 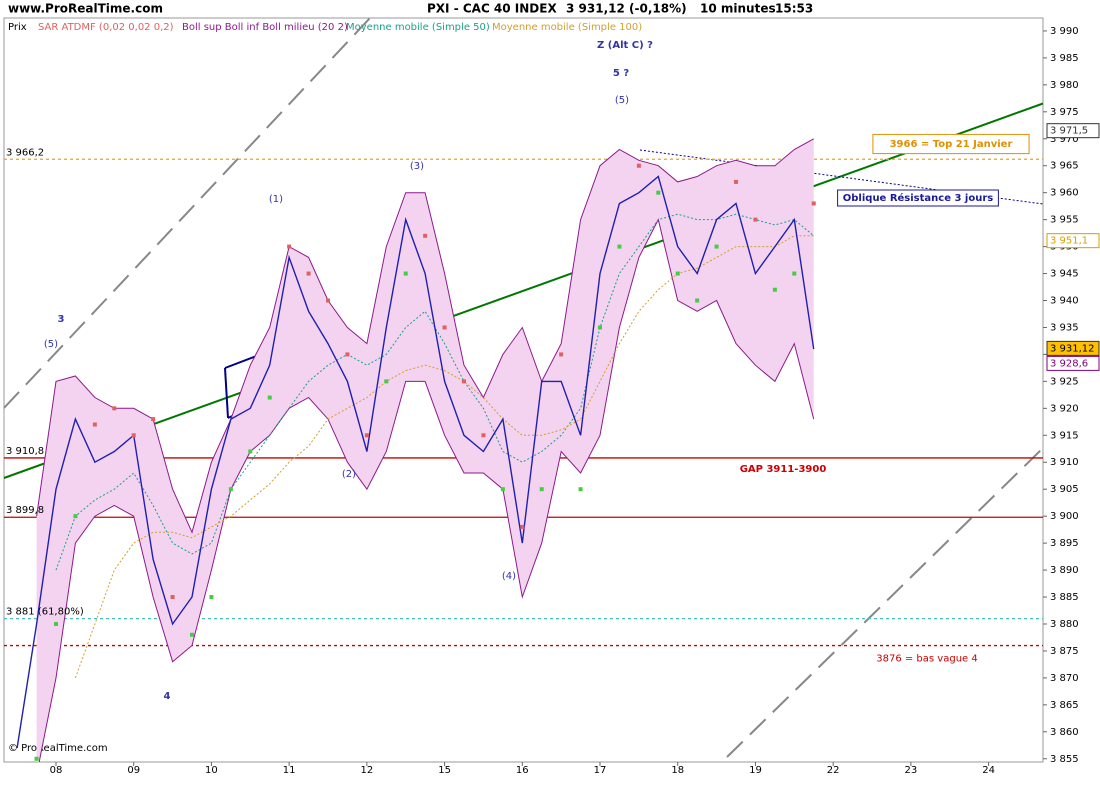 I want to click on annotation: (5), so click(x=622, y=100).